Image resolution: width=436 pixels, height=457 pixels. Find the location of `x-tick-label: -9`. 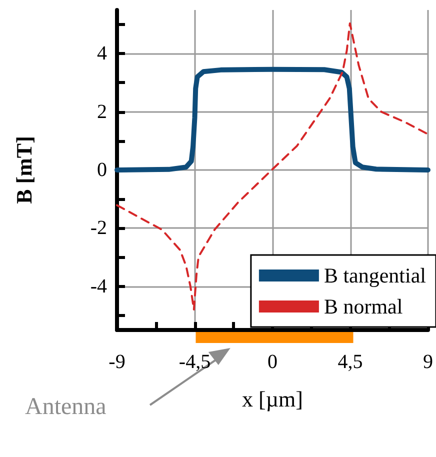

x-tick-label: -9 is located at coordinates (117, 362).